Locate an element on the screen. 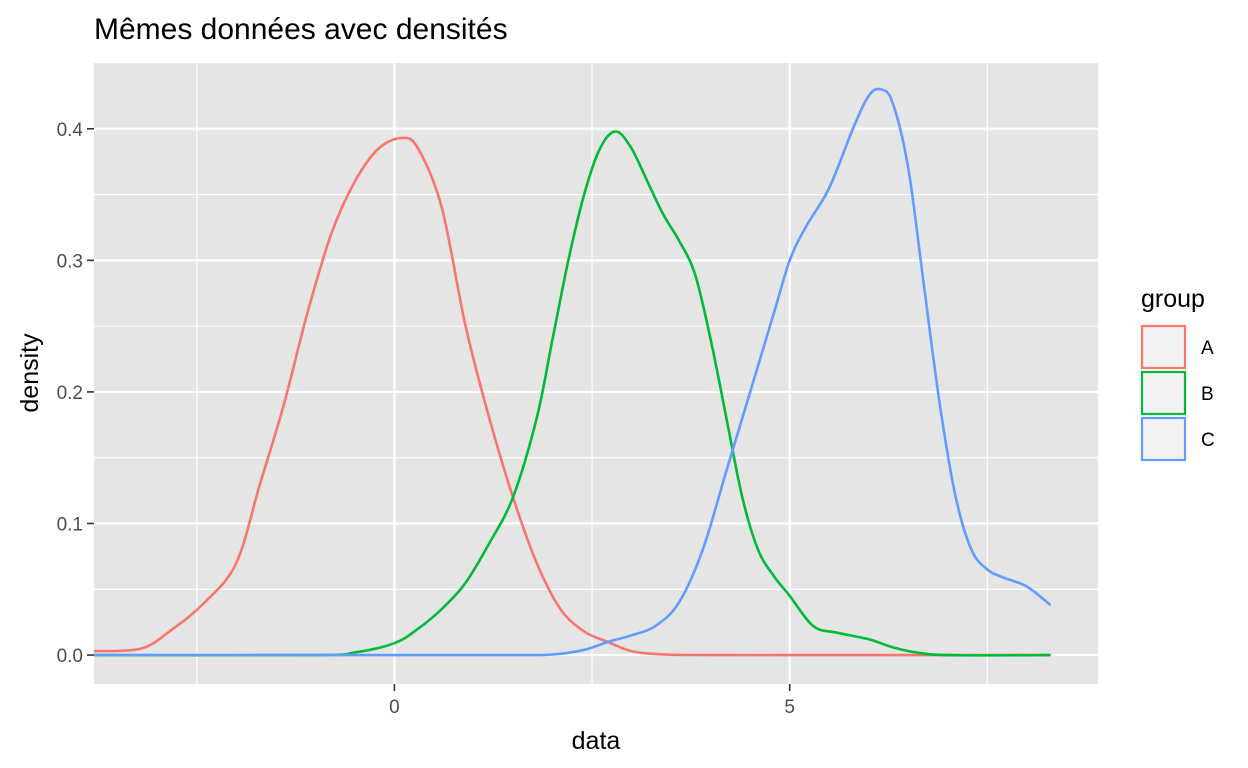  y-axis: 0.0 0.1 0.2 0.3 0.4 is located at coordinates (75, 393).